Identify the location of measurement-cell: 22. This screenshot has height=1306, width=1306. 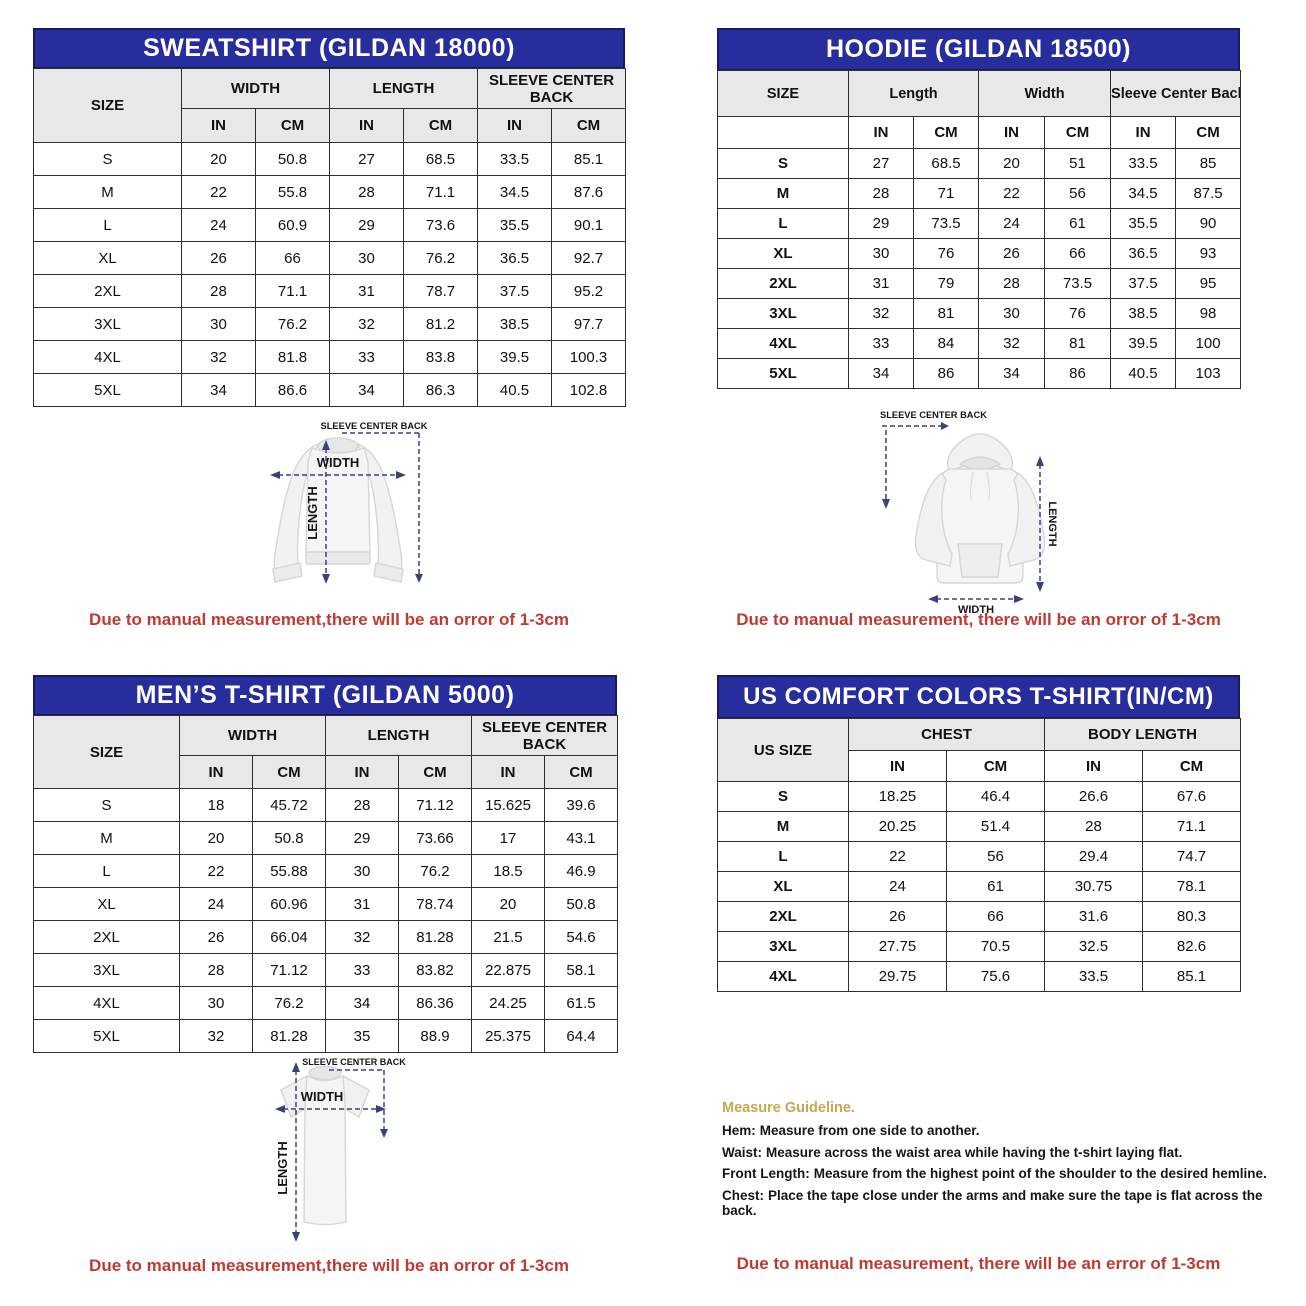
(1012, 193).